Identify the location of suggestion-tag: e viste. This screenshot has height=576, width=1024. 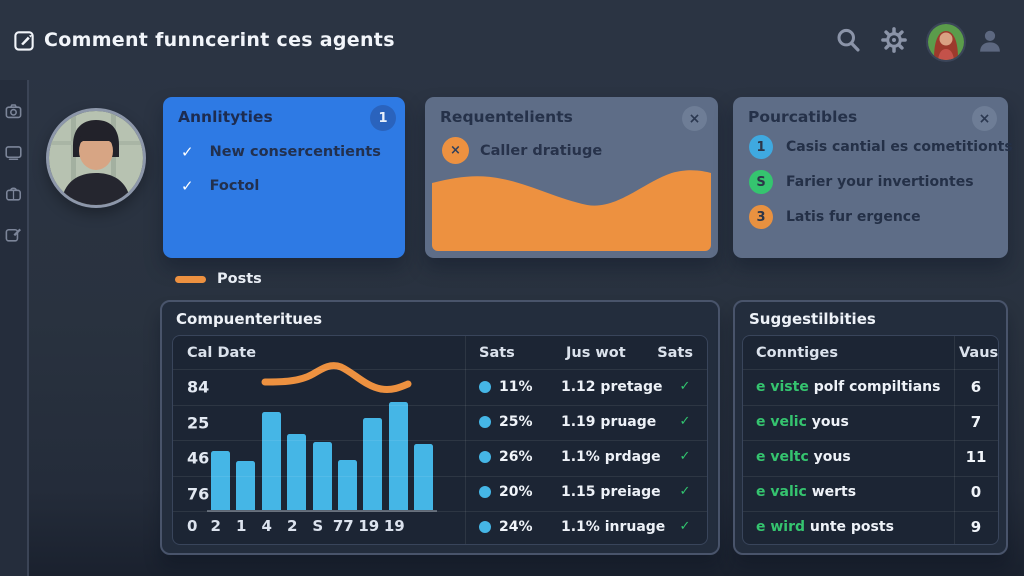
(782, 386).